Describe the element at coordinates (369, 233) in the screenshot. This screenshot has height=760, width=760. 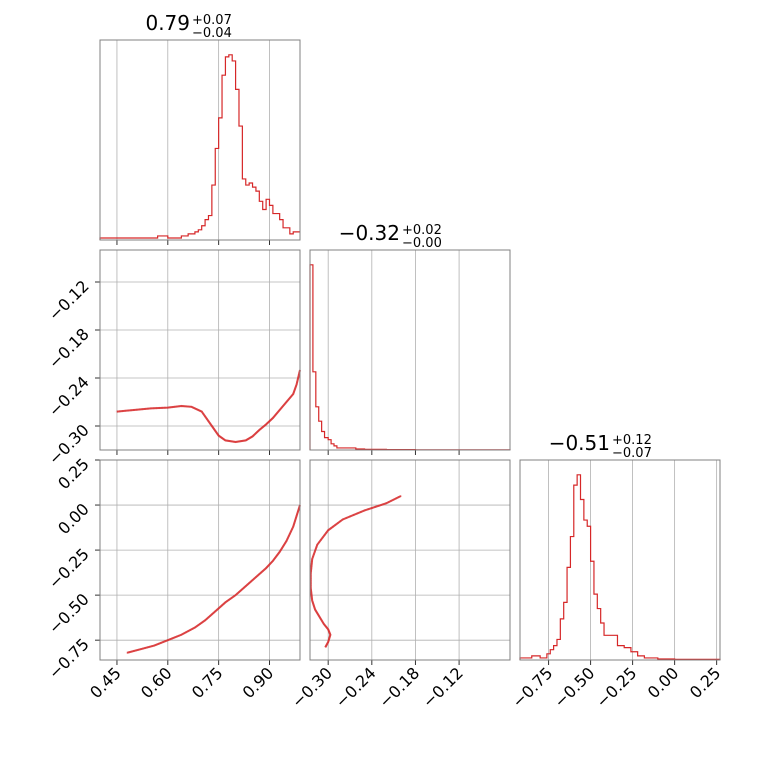
I see `param-median-label: −0.32` at that location.